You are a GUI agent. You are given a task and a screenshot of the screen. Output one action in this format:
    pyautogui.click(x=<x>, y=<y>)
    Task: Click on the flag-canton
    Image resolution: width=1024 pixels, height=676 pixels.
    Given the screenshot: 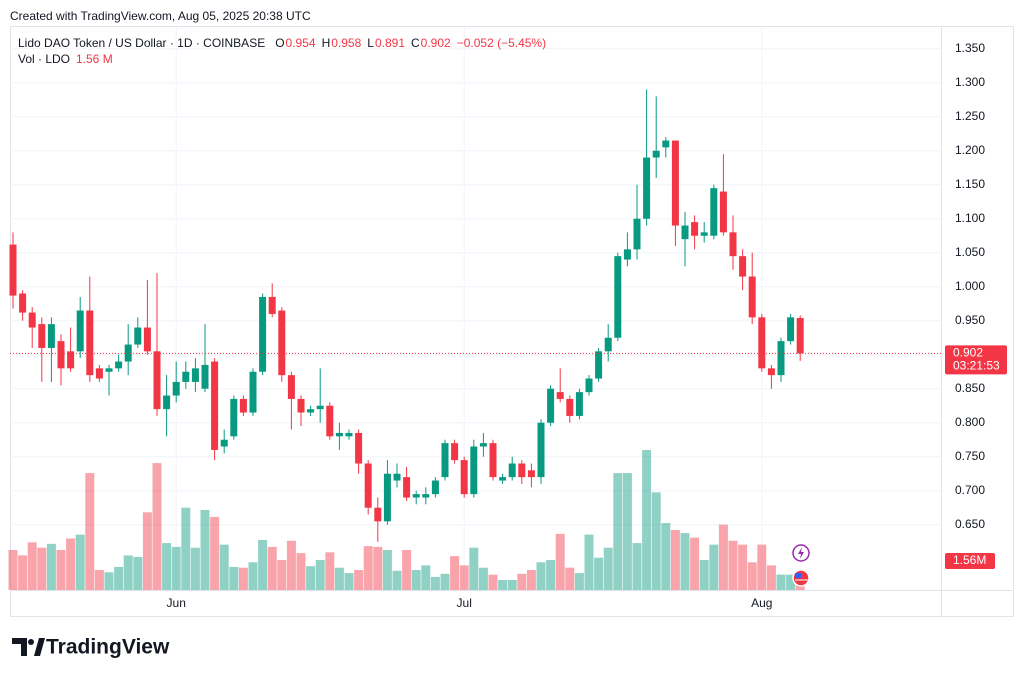 What is the action you would take?
    pyautogui.click(x=798, y=575)
    